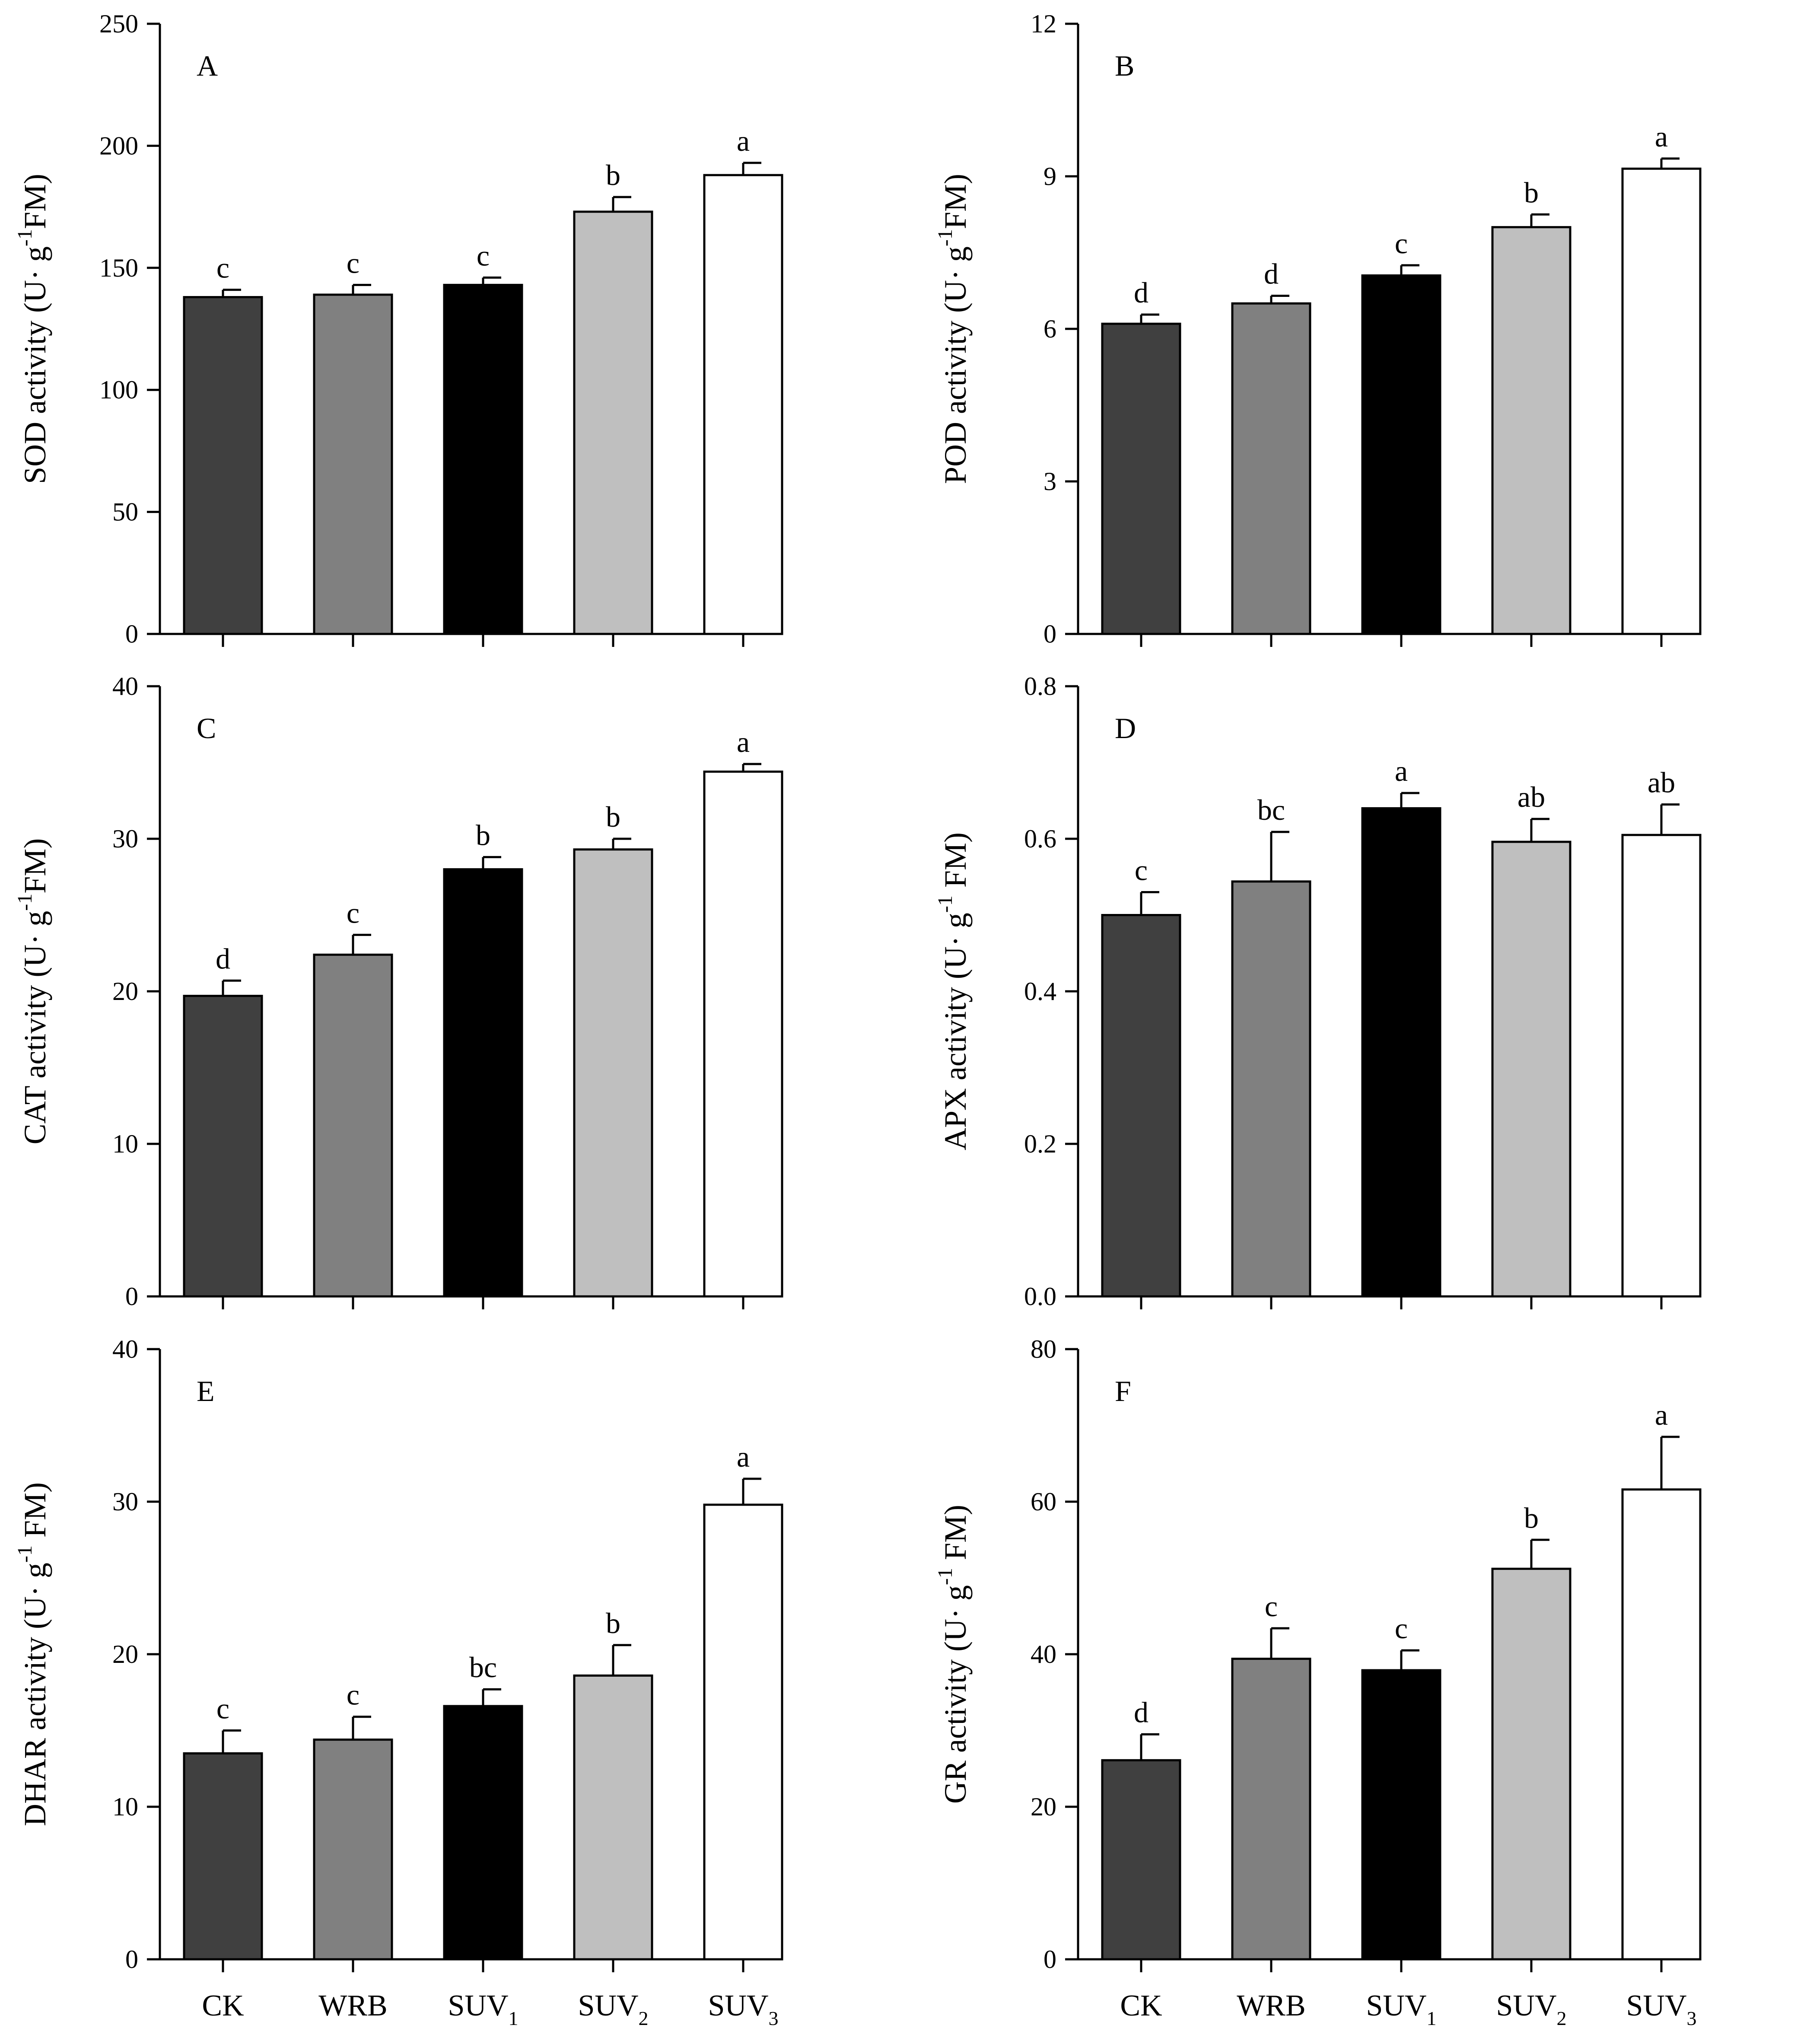 The height and width of the screenshot is (2044, 1807). I want to click on y-tick-label: 0.6, so click(1040, 839).